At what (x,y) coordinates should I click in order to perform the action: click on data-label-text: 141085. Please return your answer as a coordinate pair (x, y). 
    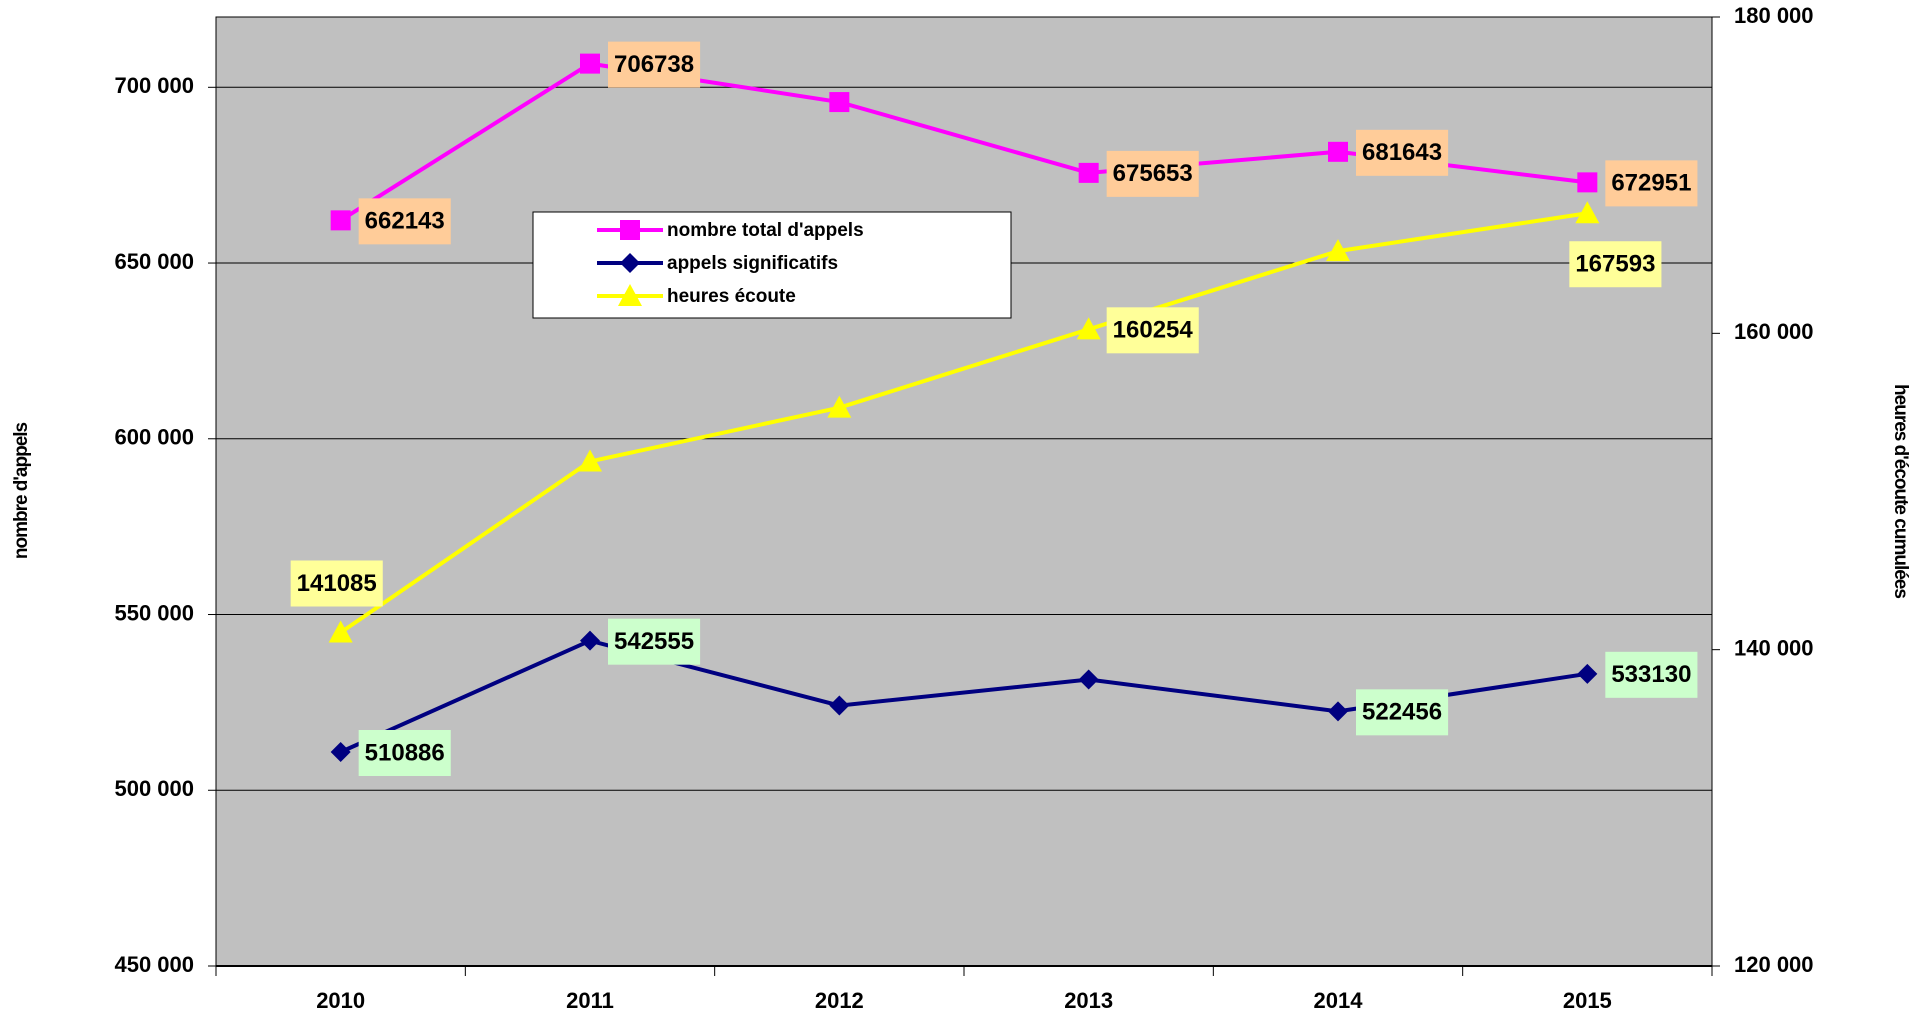
    Looking at the image, I should click on (337, 583).